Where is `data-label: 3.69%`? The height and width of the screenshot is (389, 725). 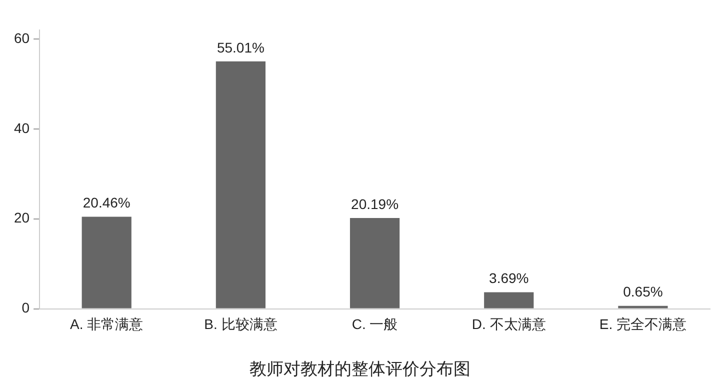 data-label: 3.69% is located at coordinates (509, 278).